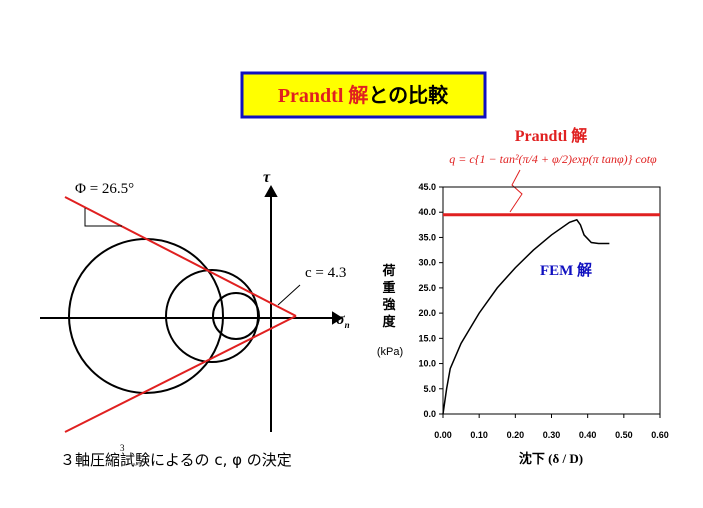  Describe the element at coordinates (122, 448) in the screenshot. I see `page-number: 3` at that location.